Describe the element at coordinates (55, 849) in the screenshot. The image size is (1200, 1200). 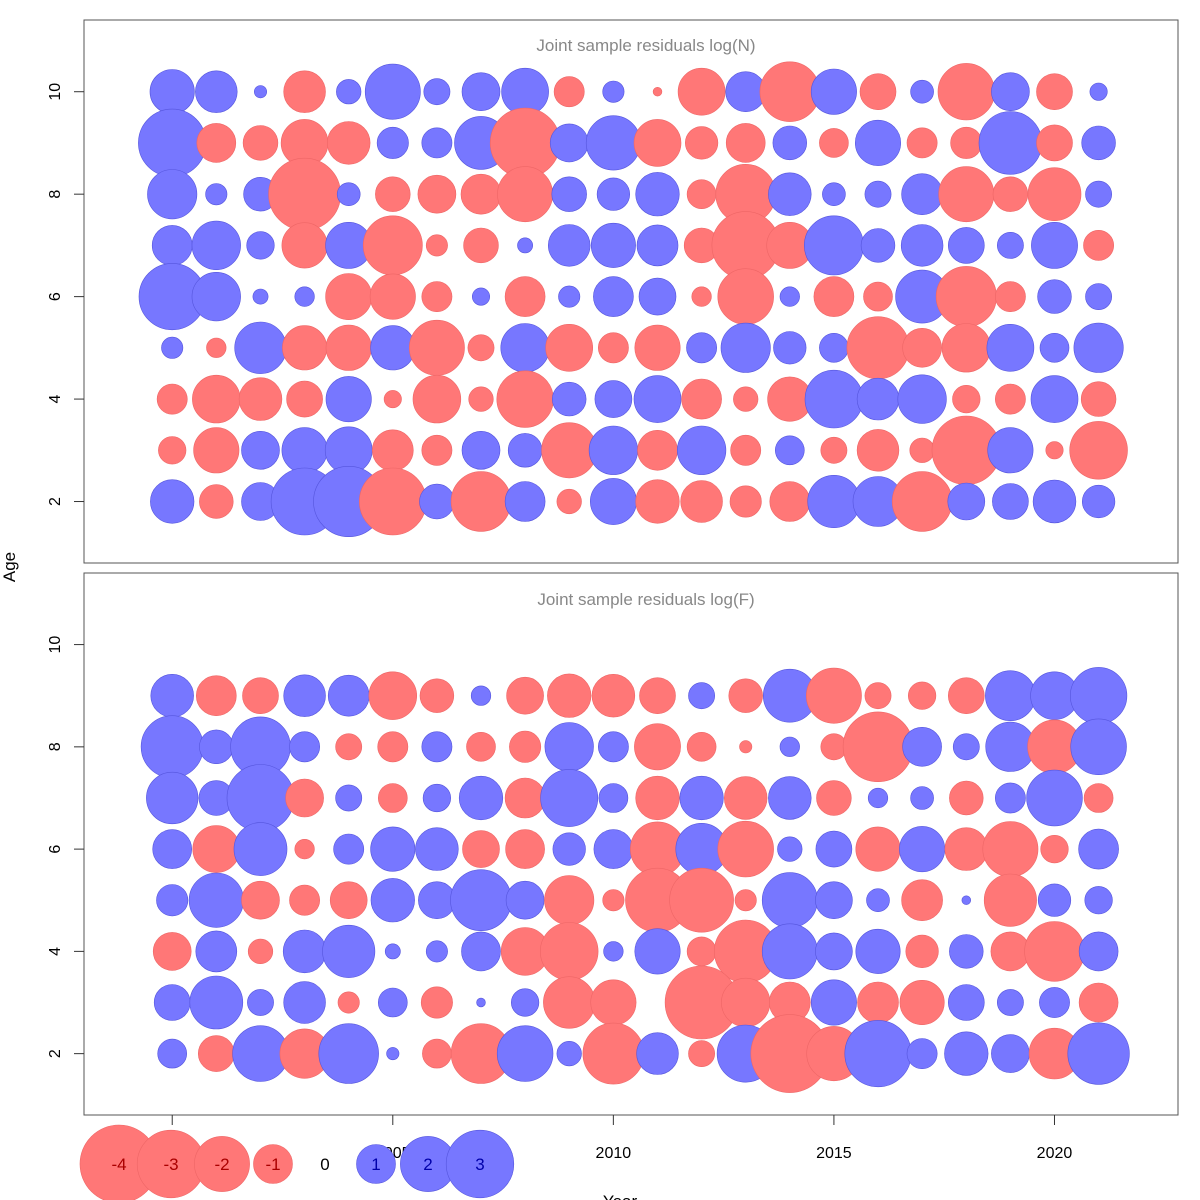
I see `y-tick-label: 6` at that location.